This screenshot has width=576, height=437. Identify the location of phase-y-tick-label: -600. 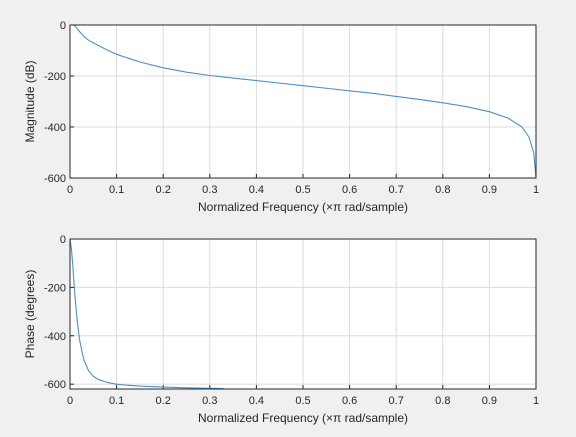
(55, 385).